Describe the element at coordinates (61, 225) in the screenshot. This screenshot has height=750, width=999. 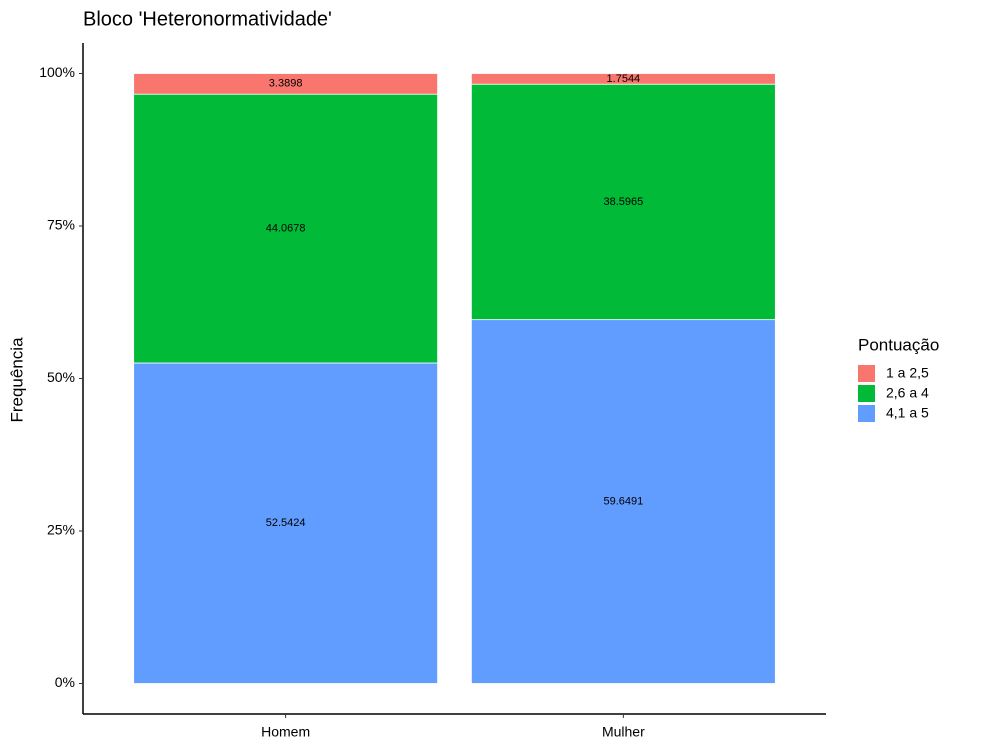
I see `y-tick-label: 75%` at that location.